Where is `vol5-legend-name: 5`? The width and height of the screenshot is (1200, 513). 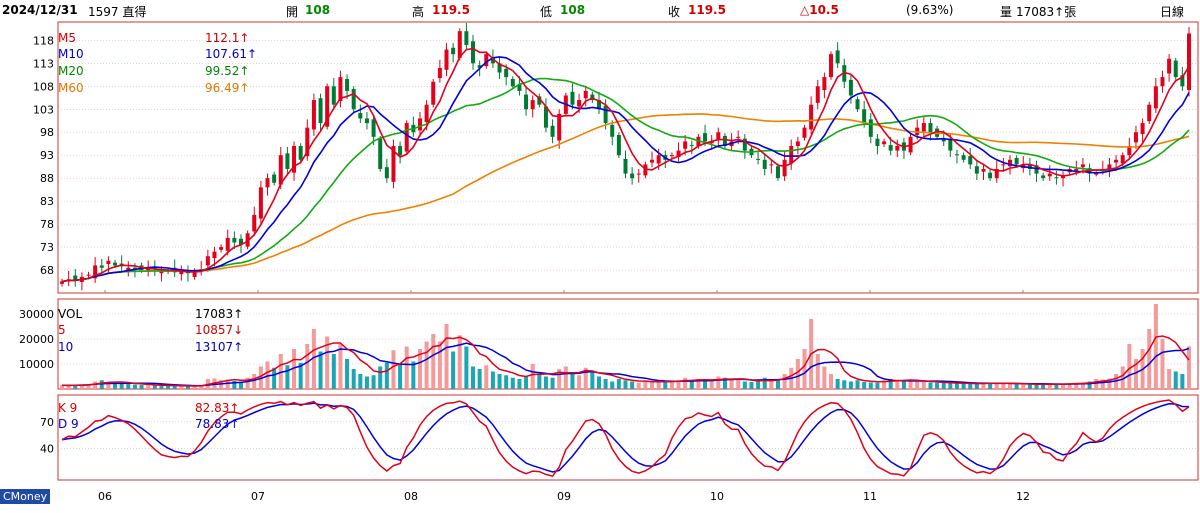
vol5-legend-name: 5 is located at coordinates (62, 330).